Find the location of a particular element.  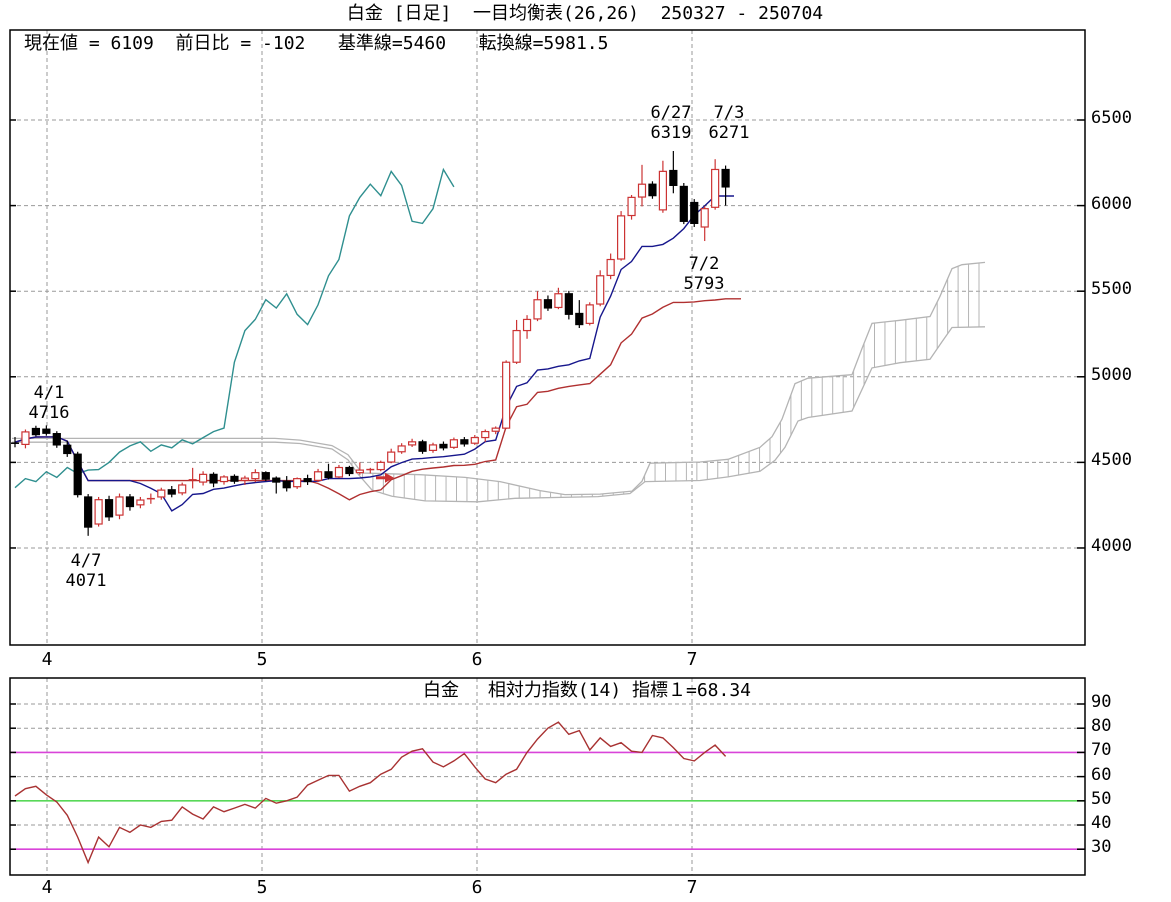

annotation-low-72: 7/2 5793 is located at coordinates (704, 274).